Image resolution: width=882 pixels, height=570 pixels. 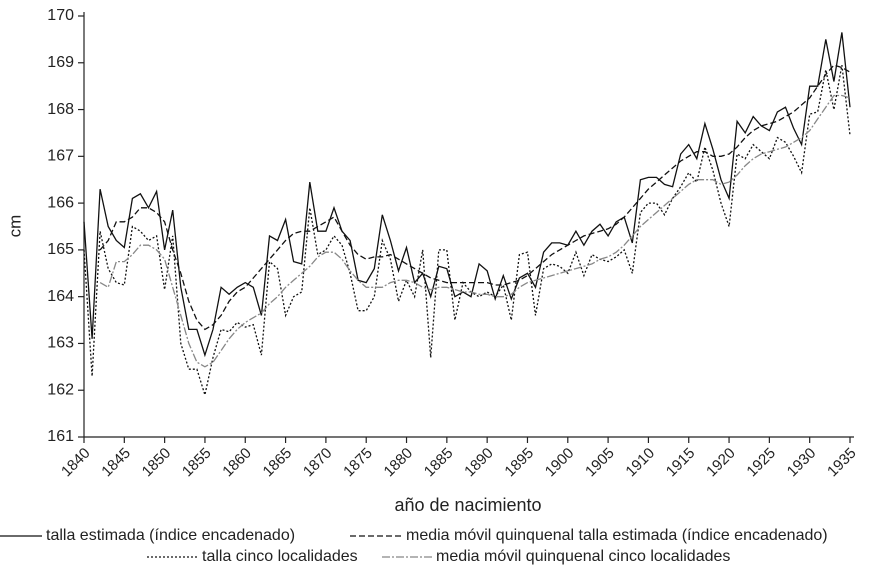 I want to click on x-tick-label: 1845, so click(x=116, y=463).